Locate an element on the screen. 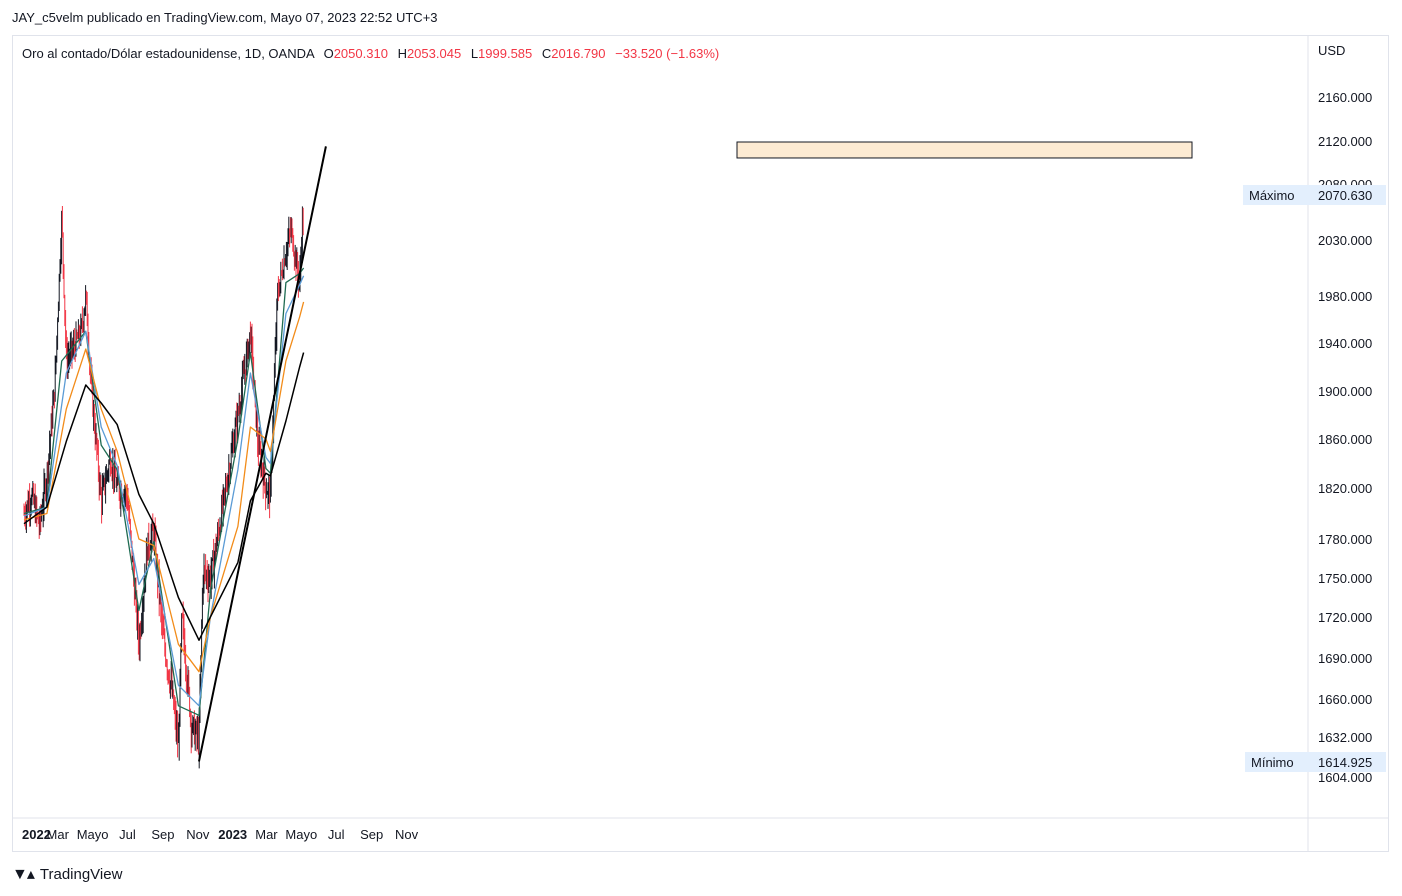 The height and width of the screenshot is (896, 1402). price-bars-layer is located at coordinates (163, 487).